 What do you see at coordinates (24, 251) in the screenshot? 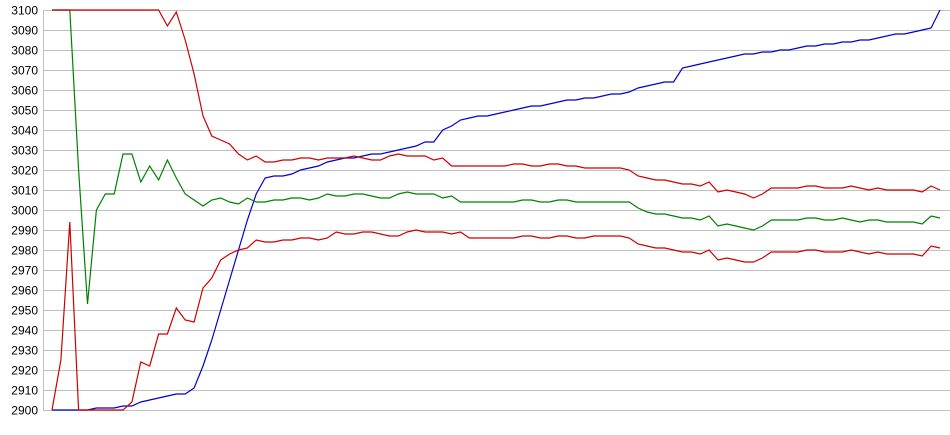
I see `y-tick-label: 2980` at bounding box center [24, 251].